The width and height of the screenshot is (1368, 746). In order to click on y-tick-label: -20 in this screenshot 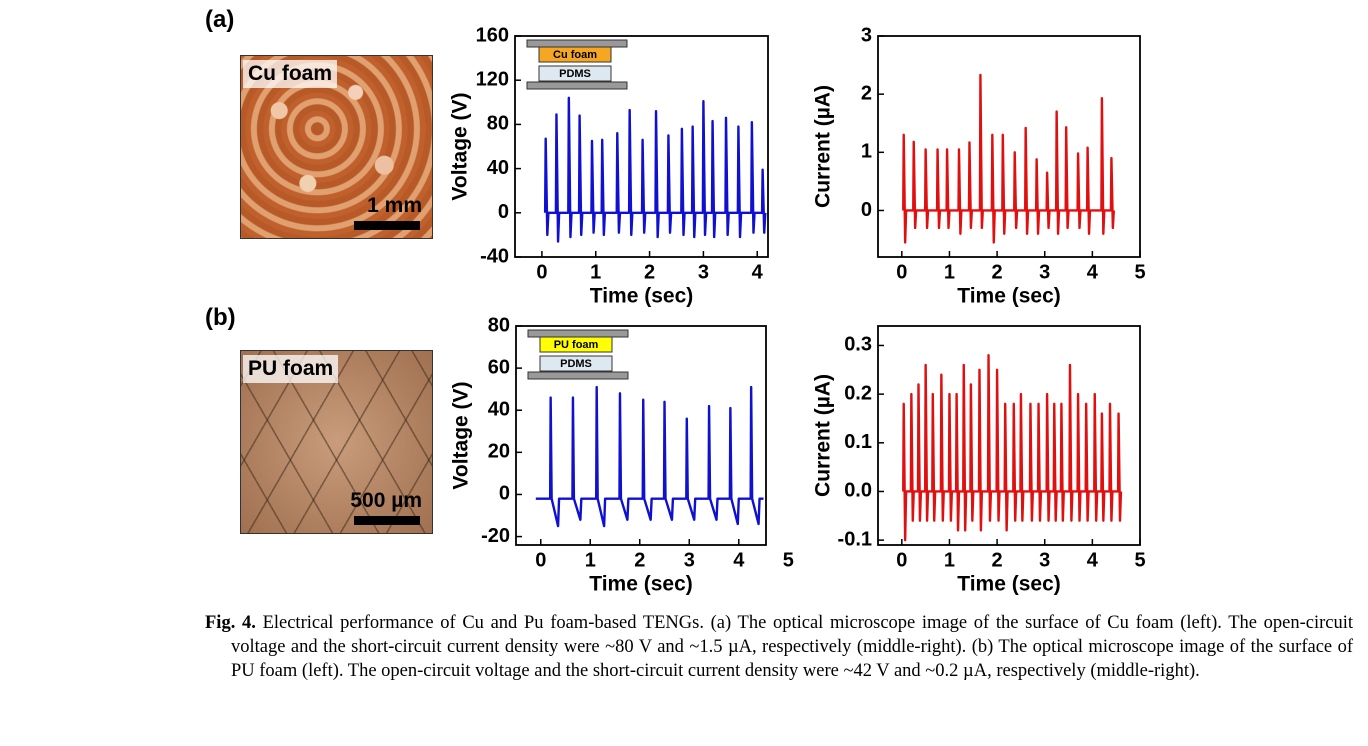, I will do `click(495, 536)`.